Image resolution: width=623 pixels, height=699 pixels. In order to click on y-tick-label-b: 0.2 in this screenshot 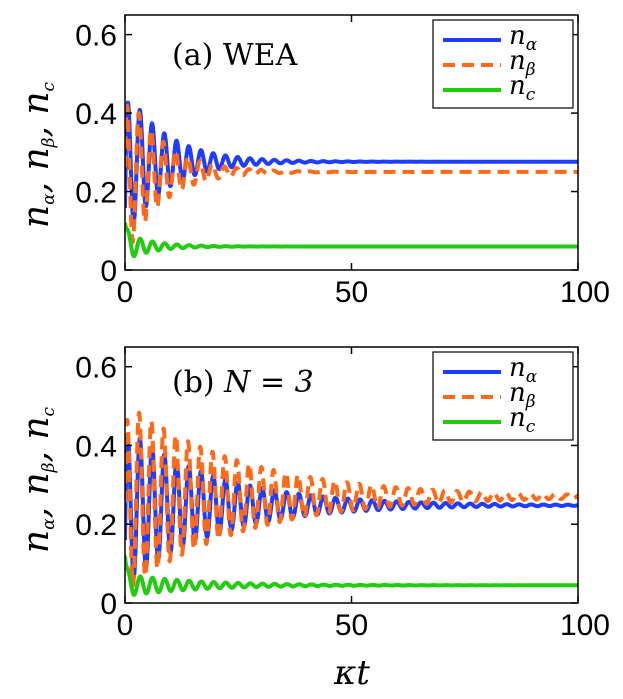, I will do `click(96, 525)`.